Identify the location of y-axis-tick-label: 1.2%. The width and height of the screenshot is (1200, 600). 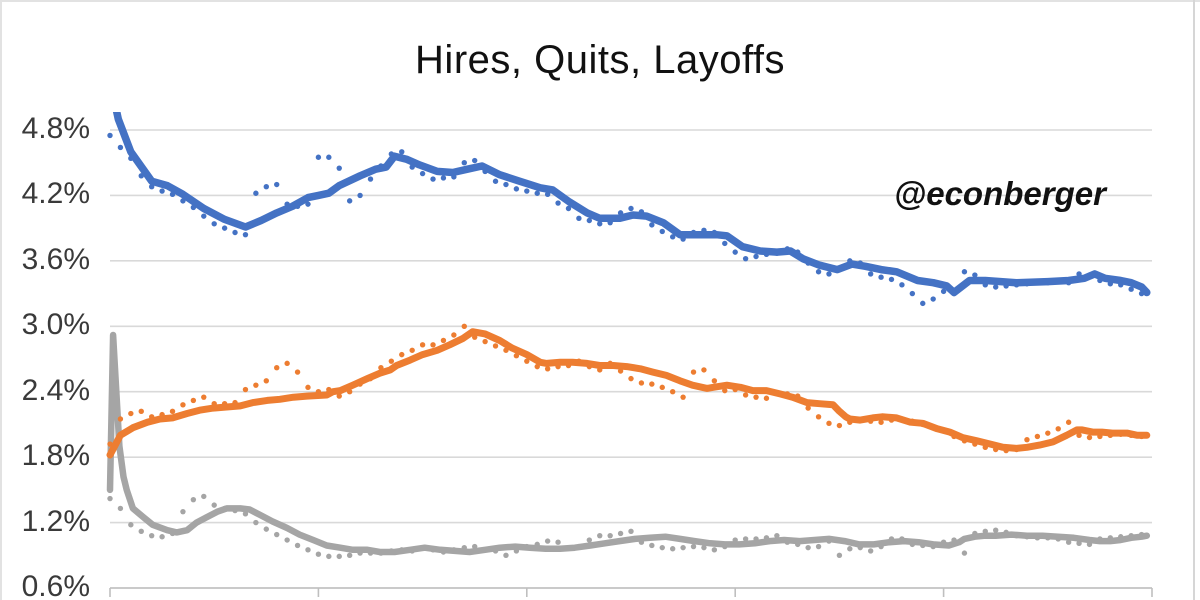
(55, 521).